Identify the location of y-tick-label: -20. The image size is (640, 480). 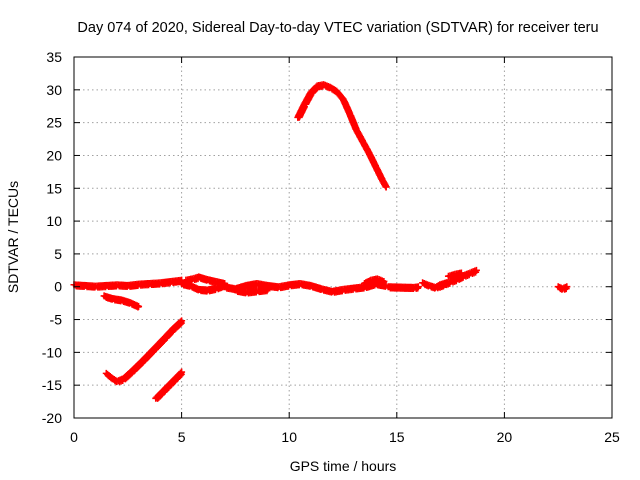
(52, 418).